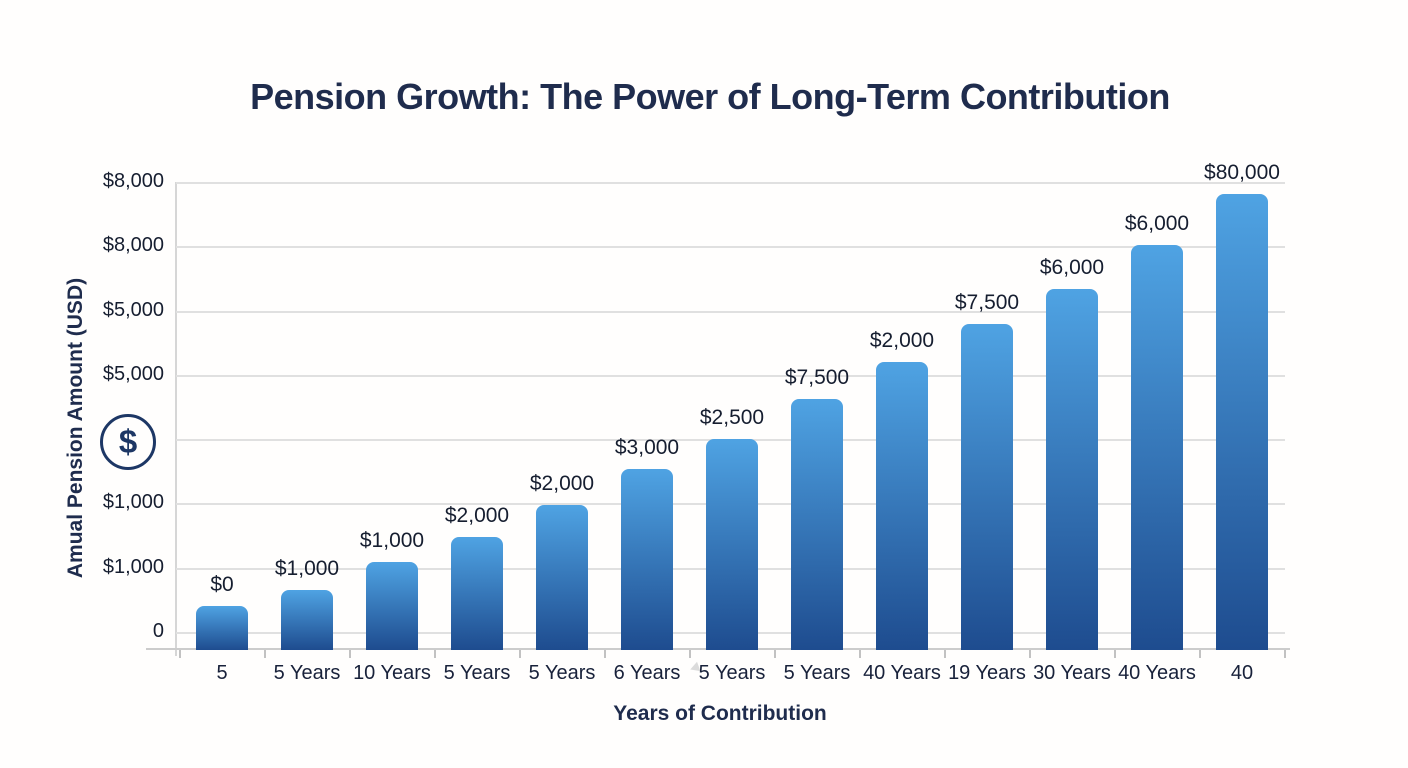  I want to click on y-axis-line, so click(176, 419).